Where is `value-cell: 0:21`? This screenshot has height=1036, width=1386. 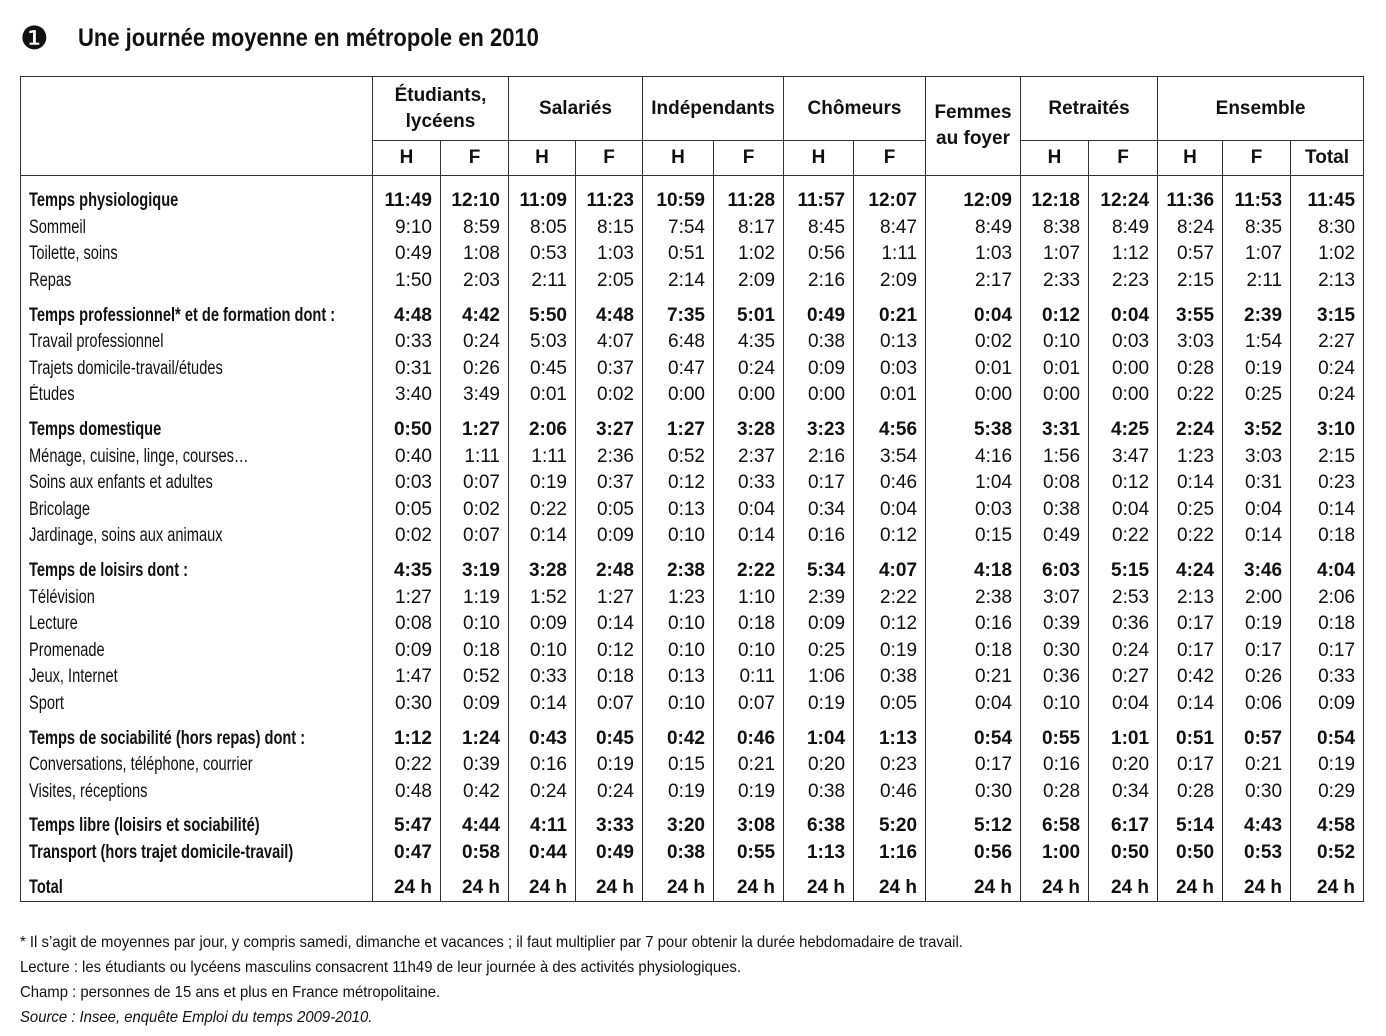 value-cell: 0:21 is located at coordinates (973, 677).